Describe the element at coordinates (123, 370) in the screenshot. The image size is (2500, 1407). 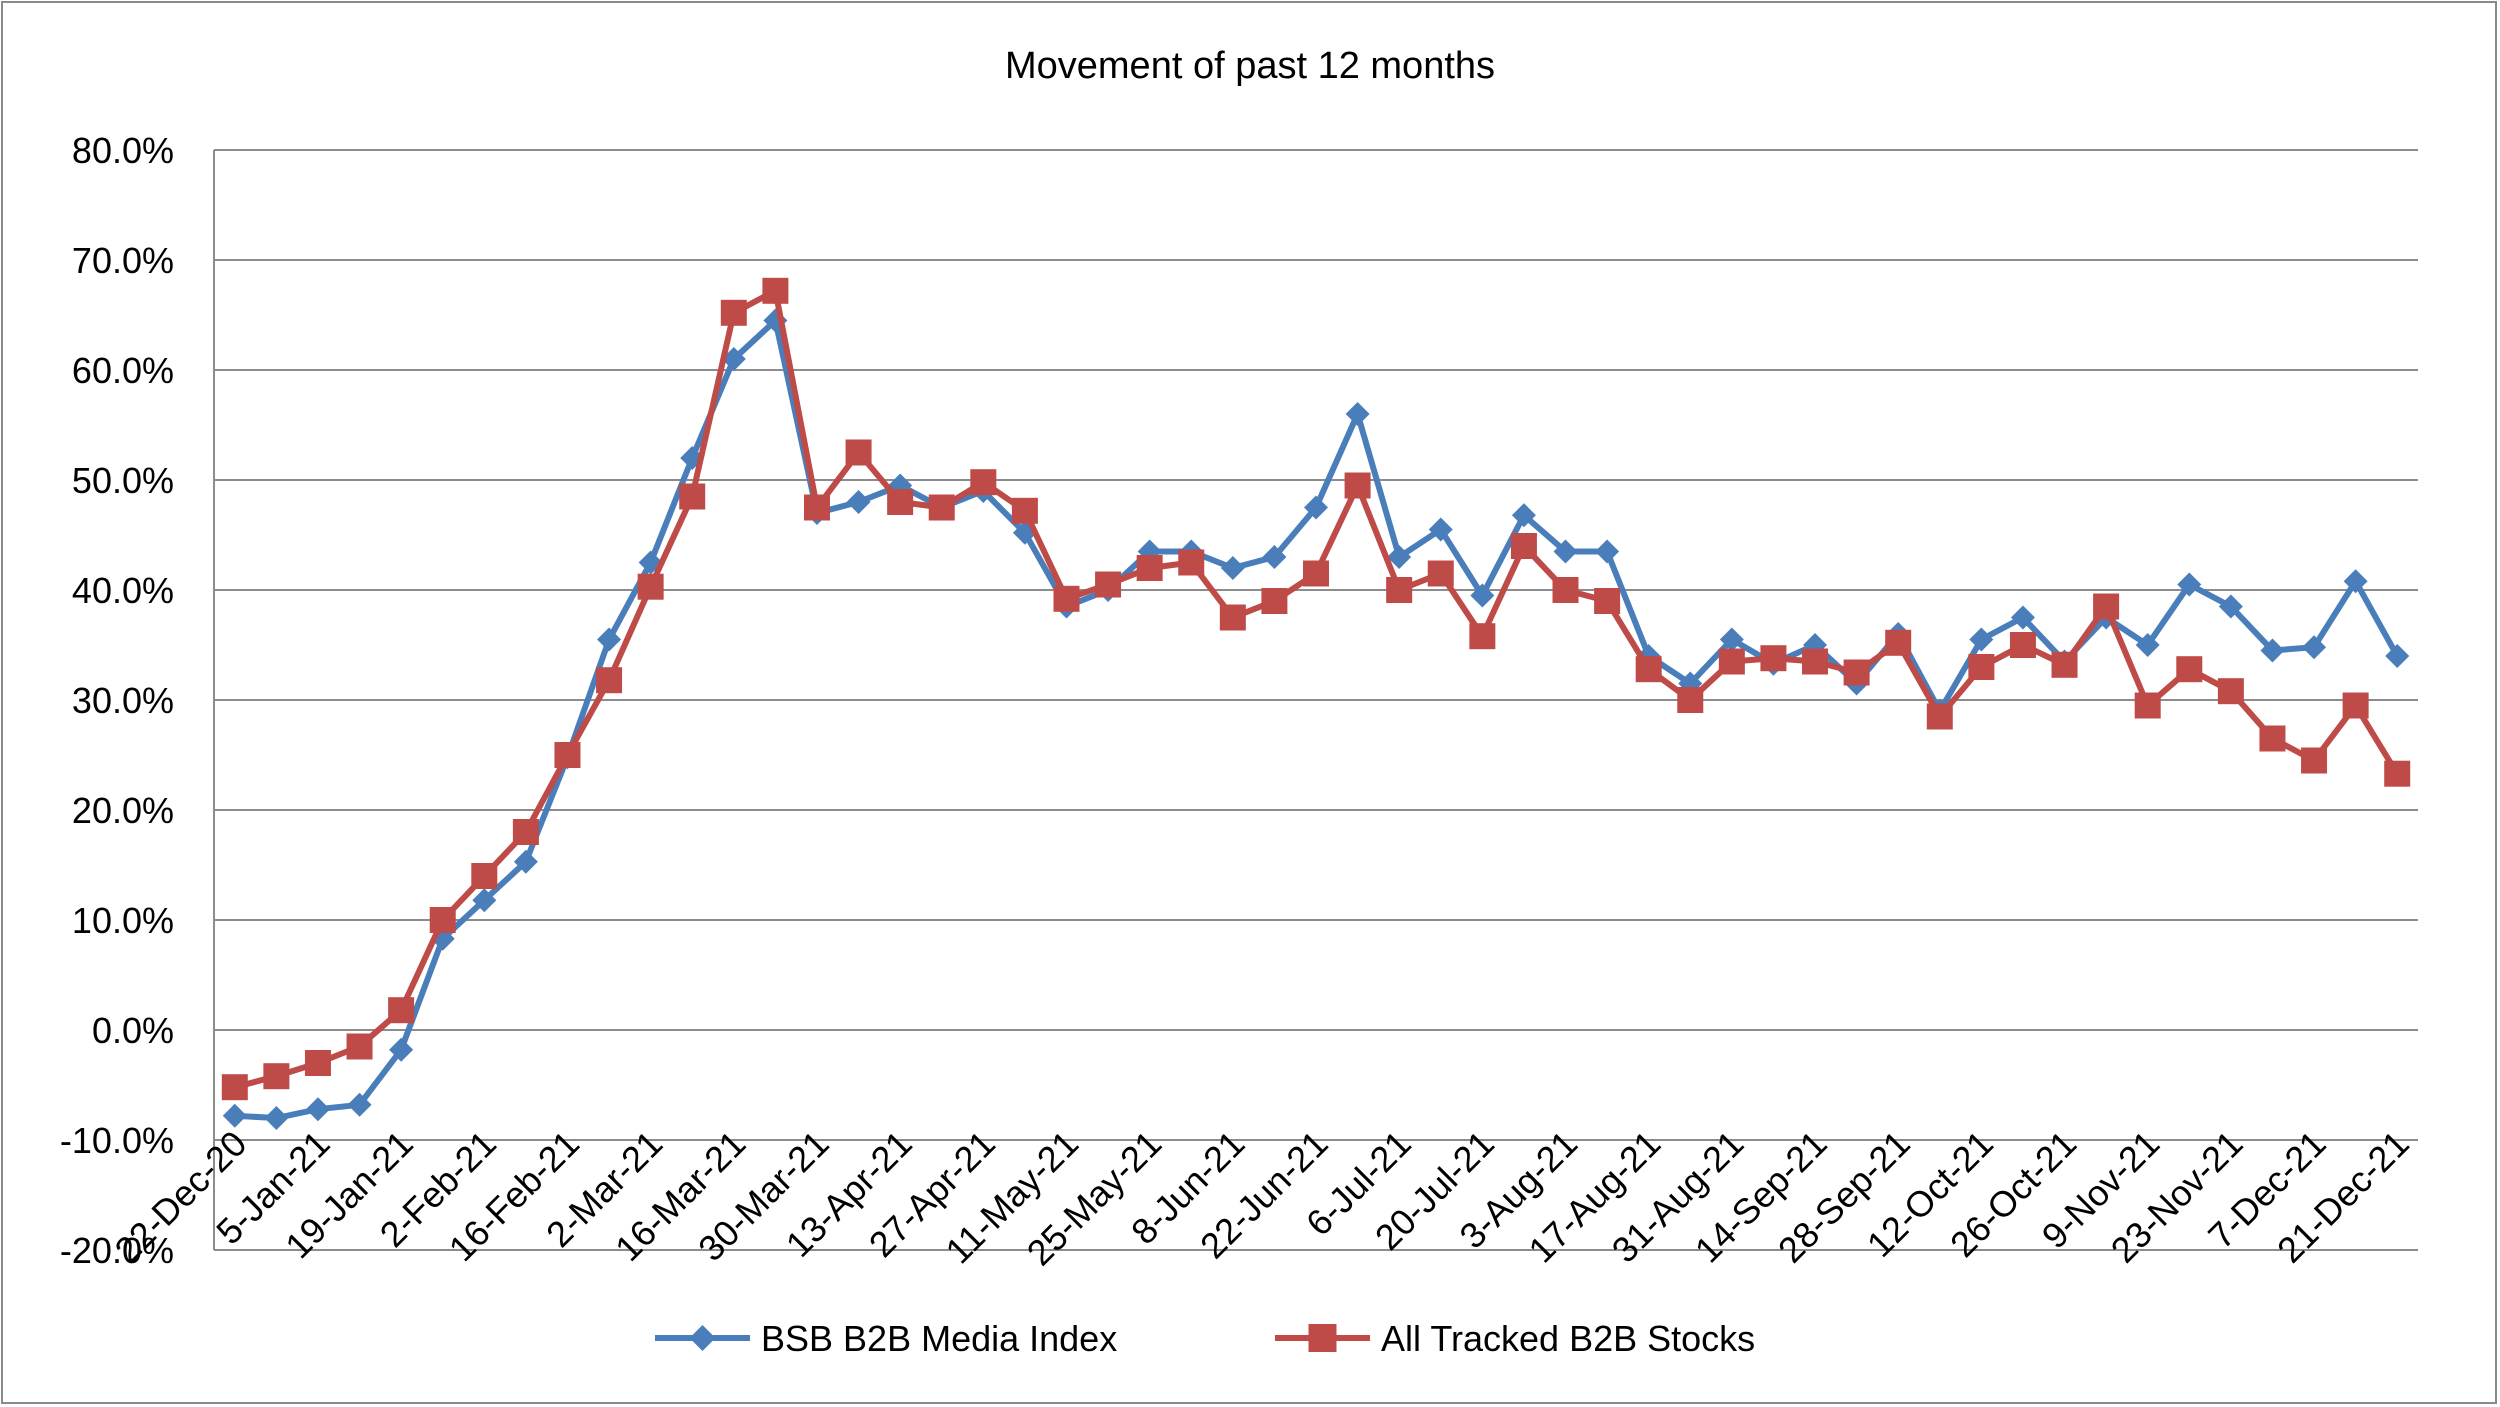
I see `y-tick-label: 60.0%` at that location.